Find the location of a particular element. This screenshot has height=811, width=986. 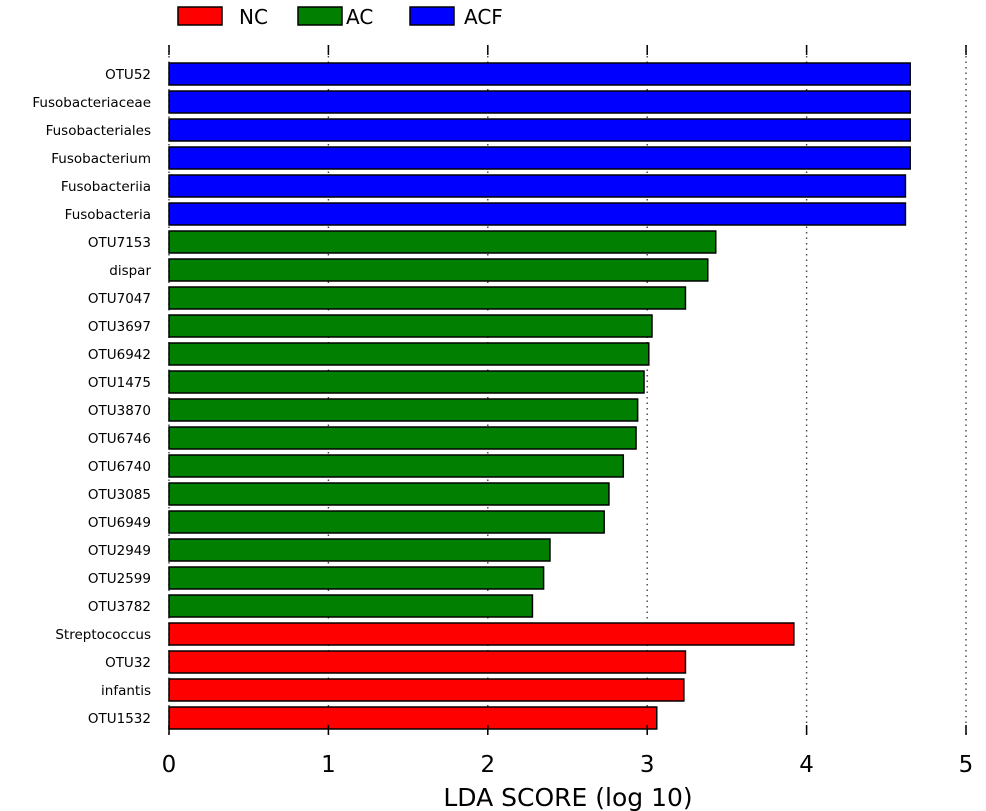

category-label: OTU6746 is located at coordinates (119, 439).